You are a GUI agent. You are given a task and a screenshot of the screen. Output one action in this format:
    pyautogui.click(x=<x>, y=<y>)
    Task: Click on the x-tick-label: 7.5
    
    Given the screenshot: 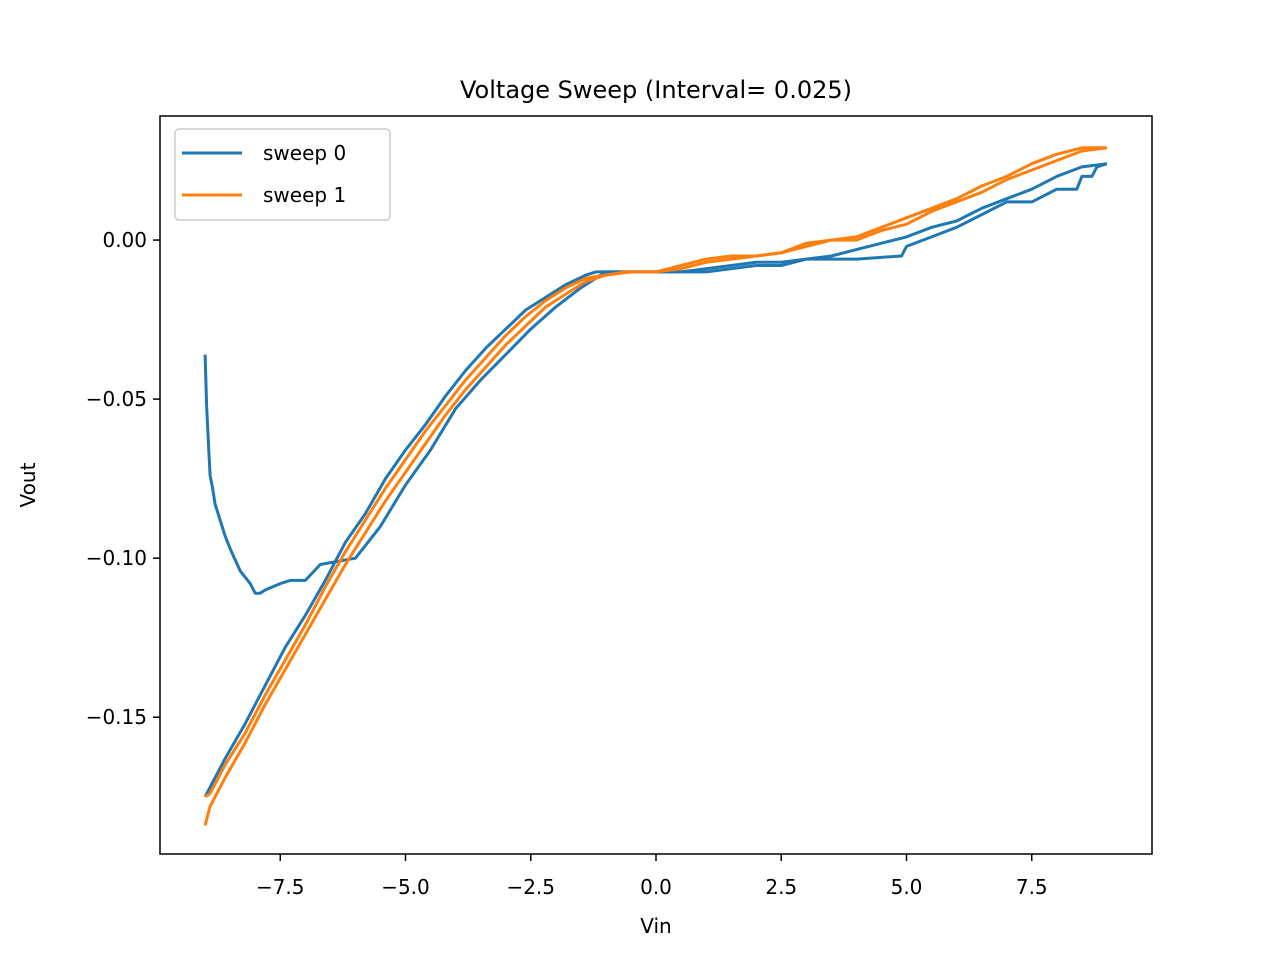 What is the action you would take?
    pyautogui.click(x=1032, y=887)
    